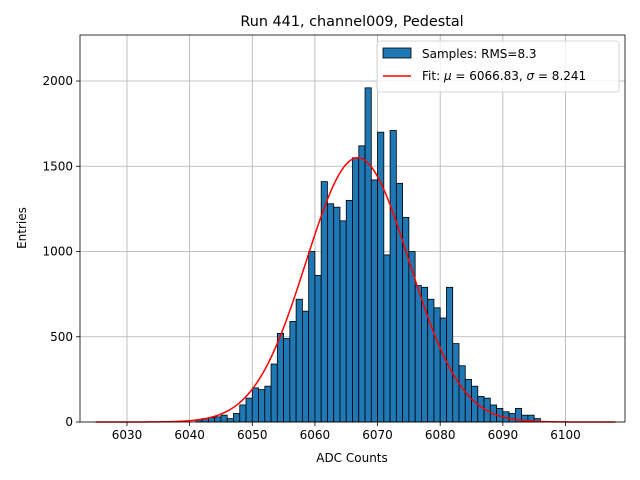 The height and width of the screenshot is (480, 640). What do you see at coordinates (346, 432) in the screenshot?
I see `x-axis-ticks: 6030 6040 6050 6060 6070 6080 6090 6100` at bounding box center [346, 432].